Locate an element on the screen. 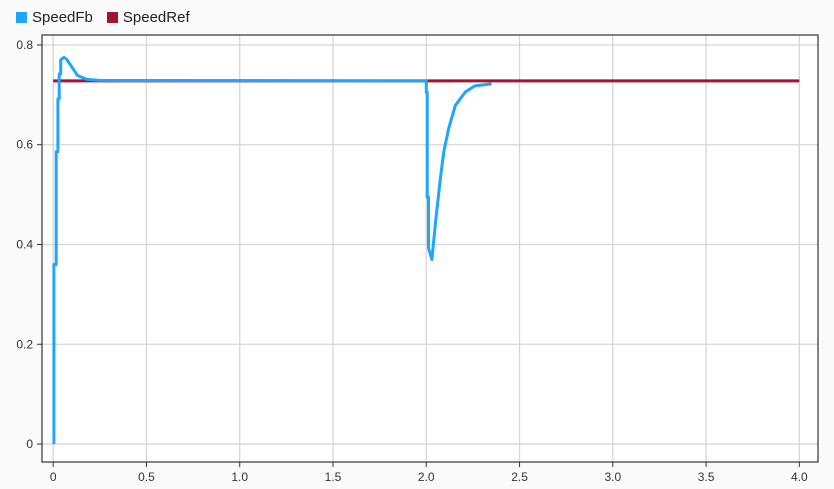  legend-label: SpeedRef is located at coordinates (156, 17).